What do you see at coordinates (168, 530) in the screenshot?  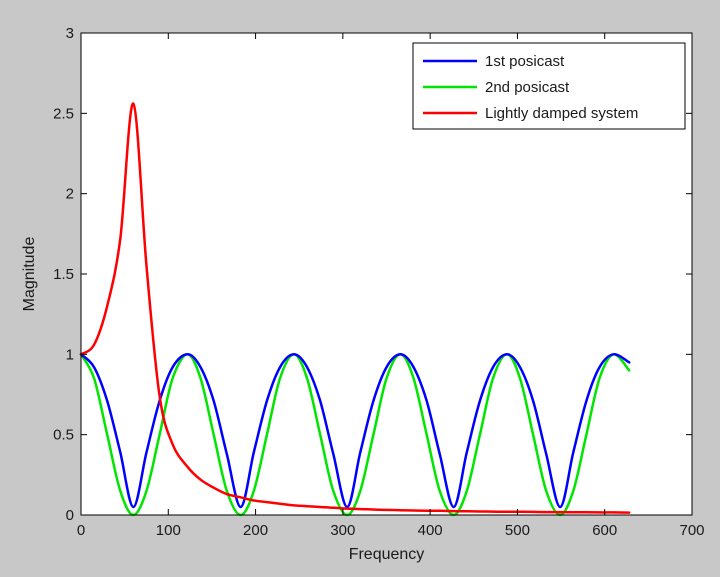 I see `x-tick-label: 100` at bounding box center [168, 530].